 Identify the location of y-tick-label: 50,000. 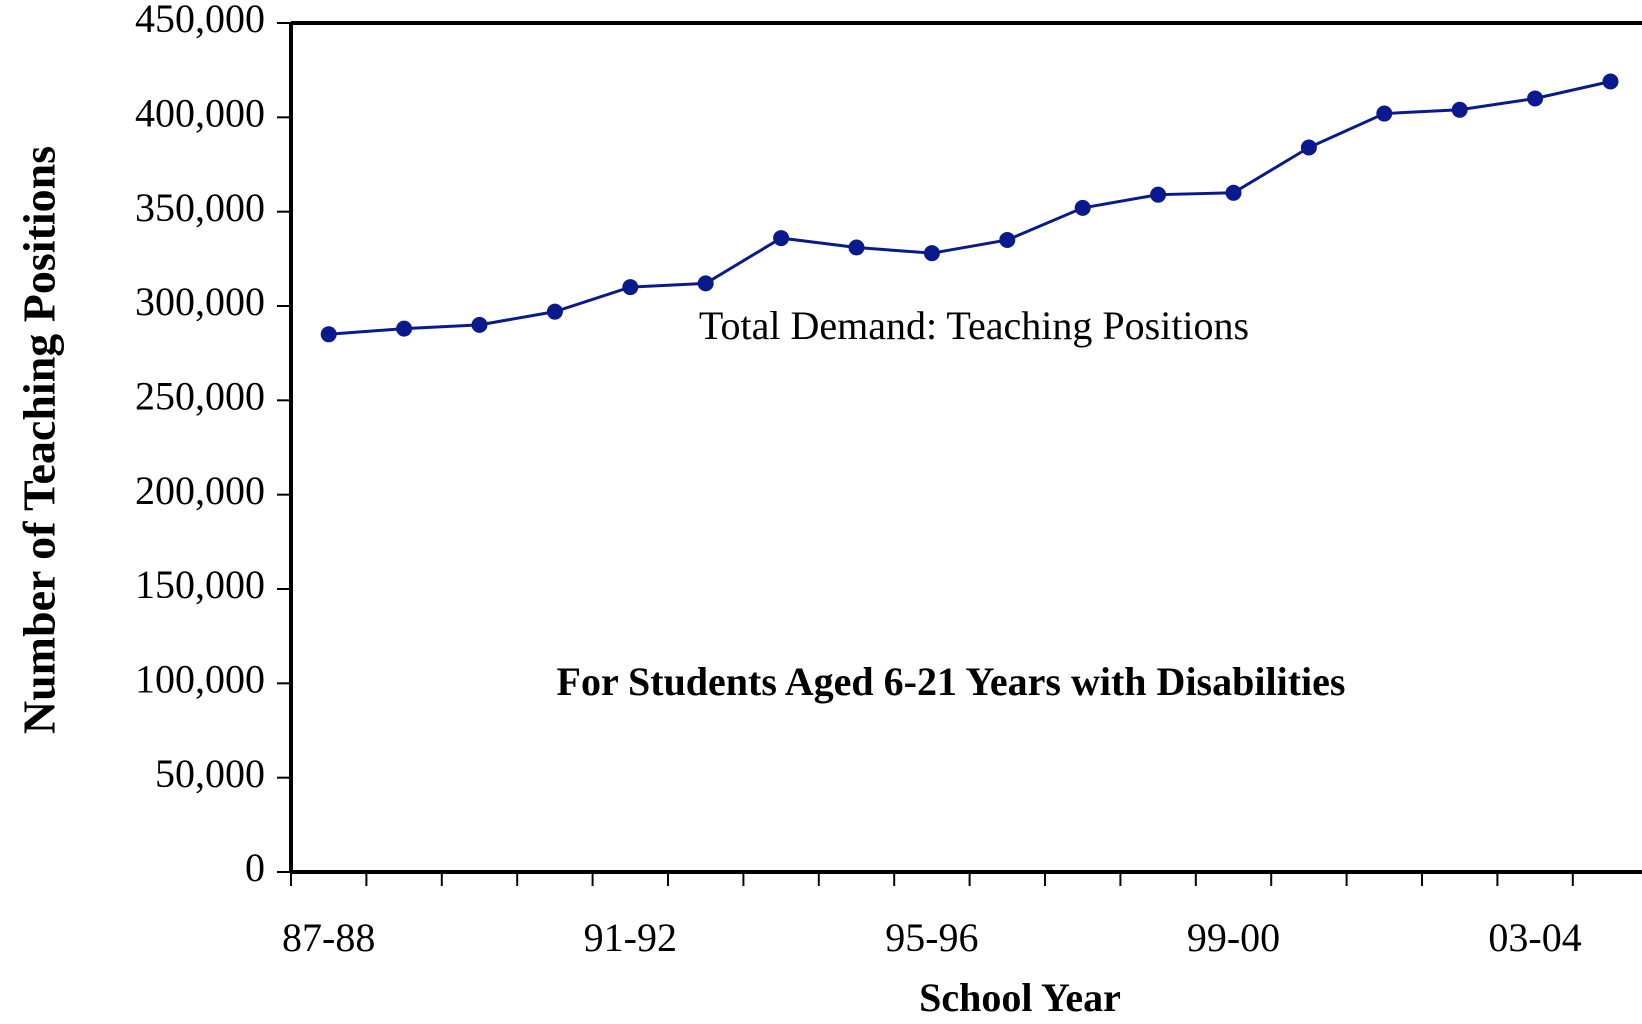
(210, 773).